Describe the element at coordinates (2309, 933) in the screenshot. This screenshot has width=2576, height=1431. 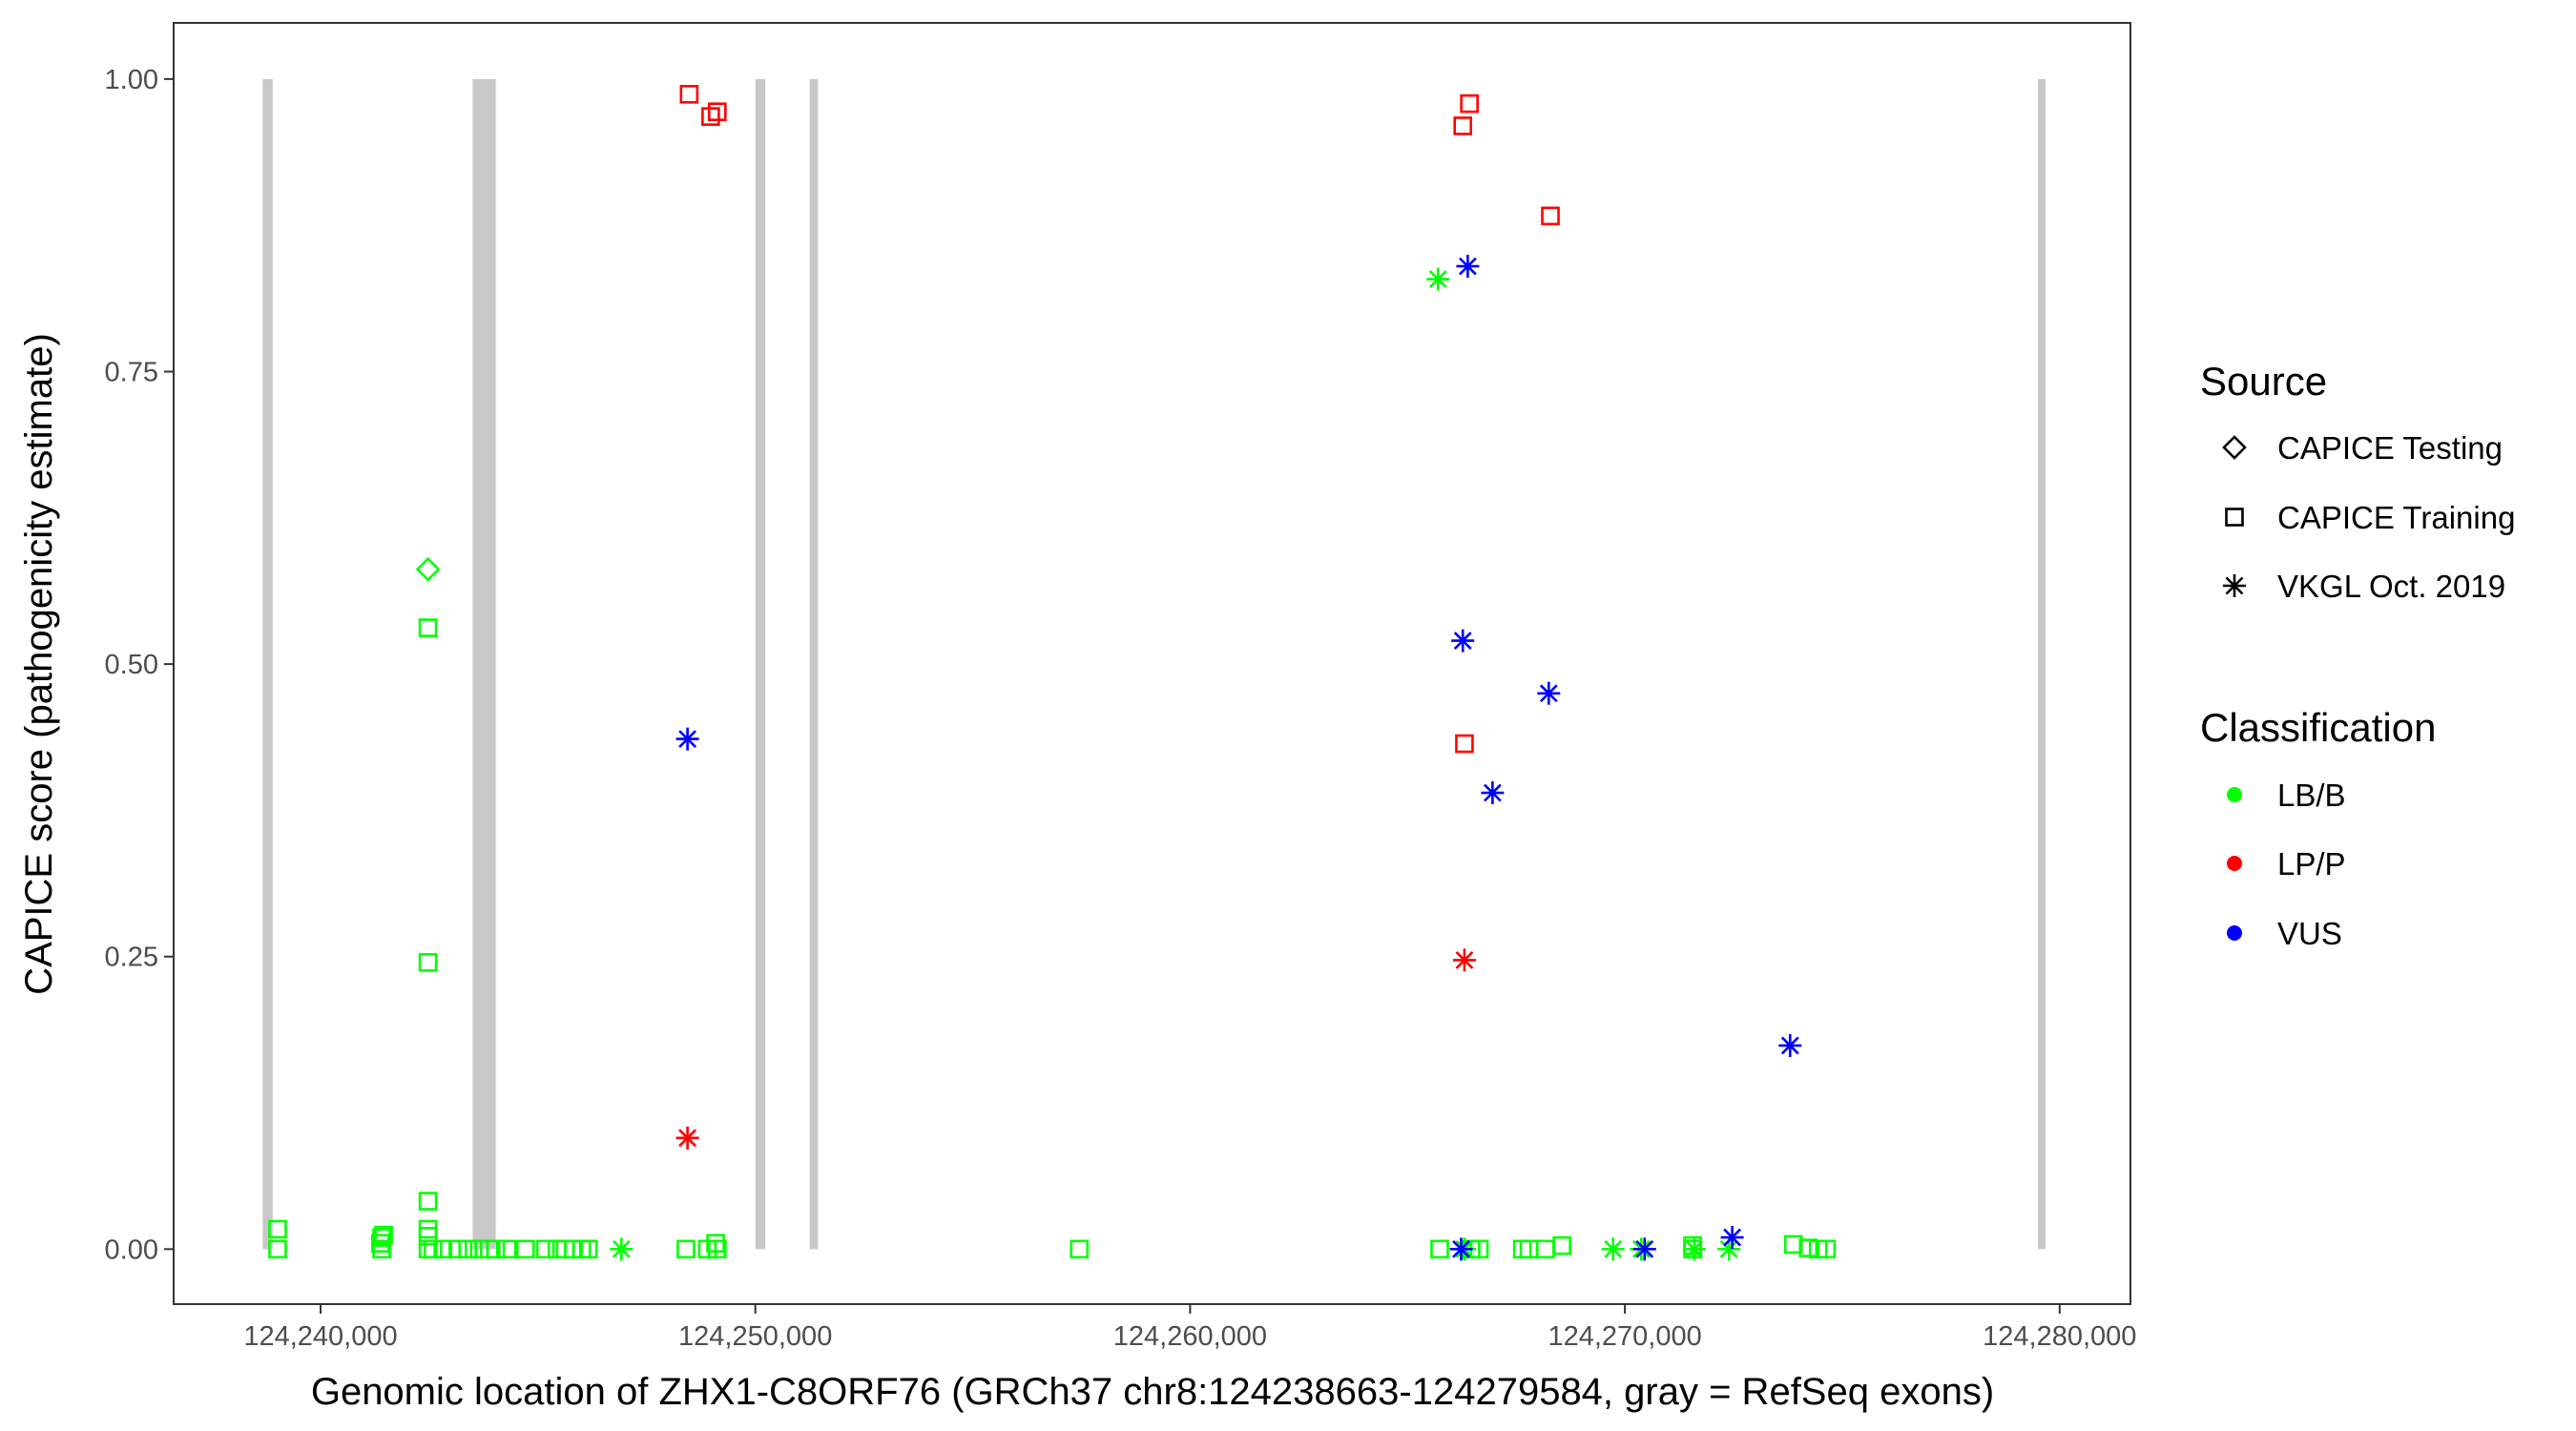
I see `legend-label-vus: VUS` at that location.